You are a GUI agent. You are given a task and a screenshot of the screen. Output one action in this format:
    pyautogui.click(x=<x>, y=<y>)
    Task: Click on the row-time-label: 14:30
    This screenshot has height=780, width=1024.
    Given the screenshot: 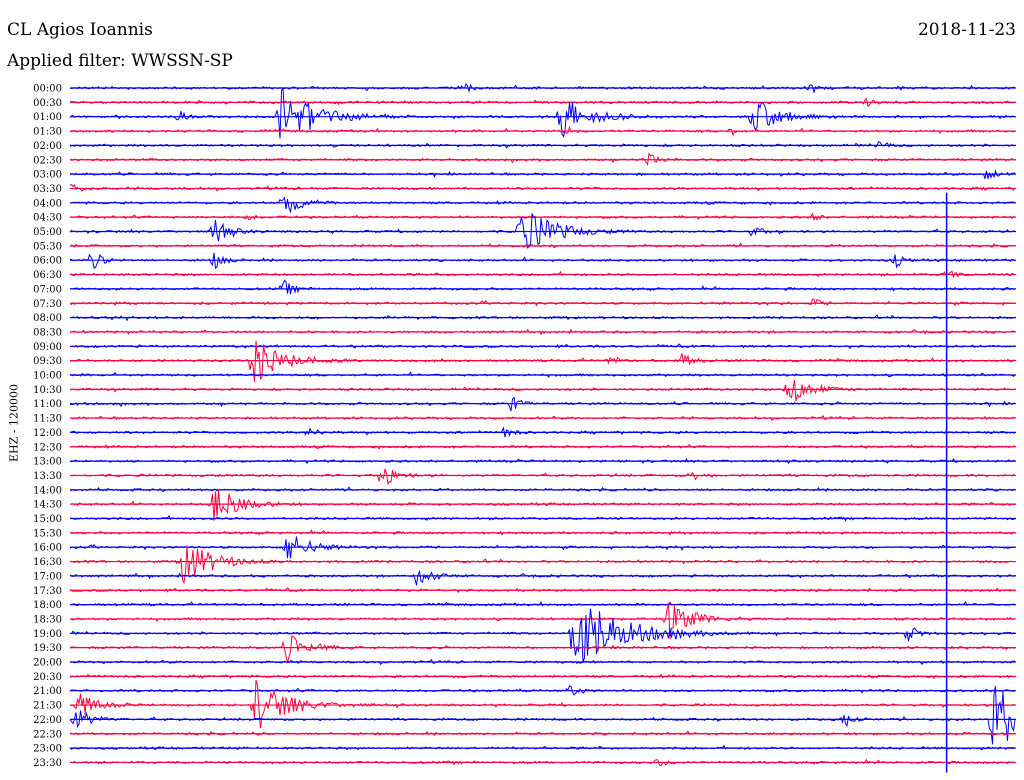 What is the action you would take?
    pyautogui.click(x=47, y=505)
    